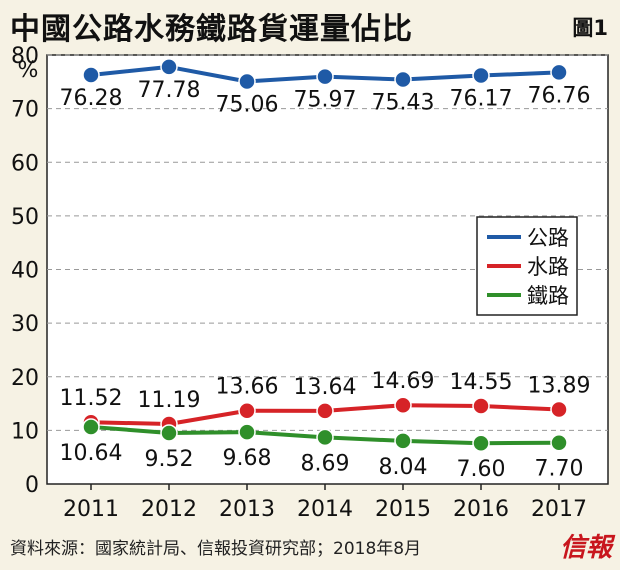 The image size is (620, 570). Describe the element at coordinates (325, 100) in the screenshot. I see `data-label: 75.97` at that location.